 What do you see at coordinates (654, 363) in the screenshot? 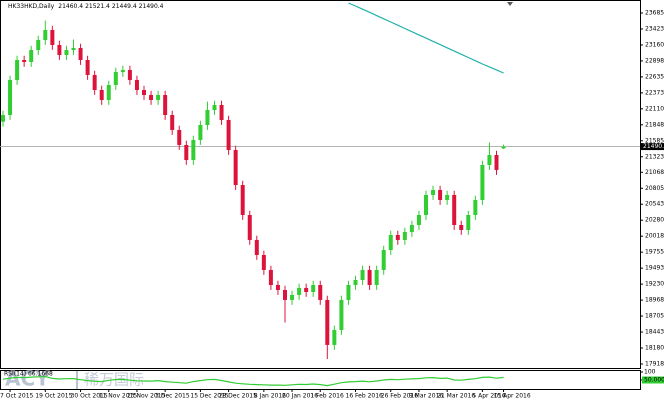
I see `y-tick-label: 17918.0` at bounding box center [654, 363].